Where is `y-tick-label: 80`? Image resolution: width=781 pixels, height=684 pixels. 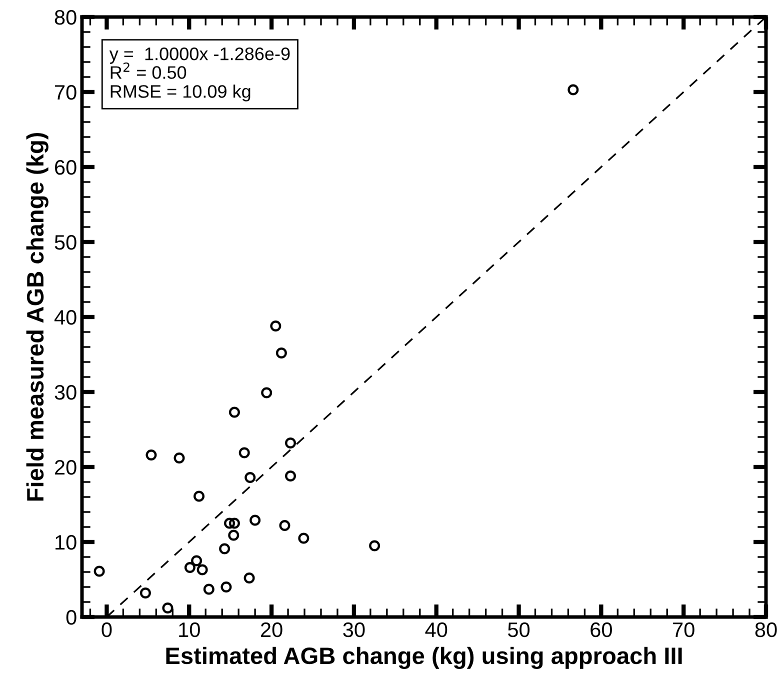
y-tick-label: 80 is located at coordinates (65, 17).